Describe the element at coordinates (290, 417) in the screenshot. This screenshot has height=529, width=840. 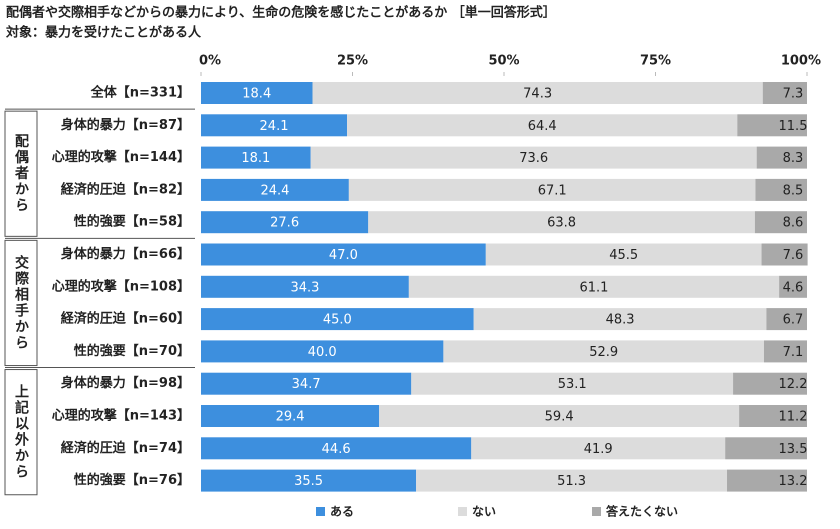
I see `data-label: 29.4` at that location.